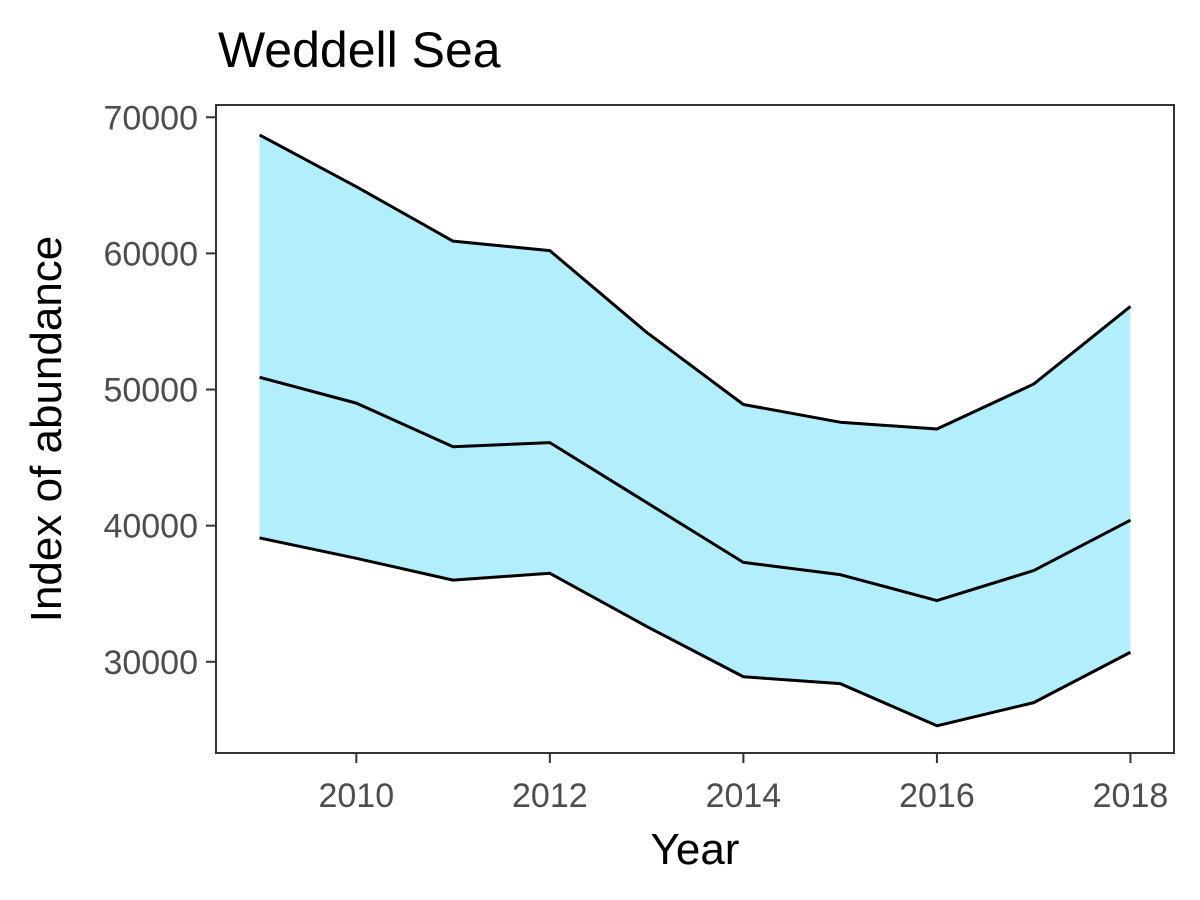 The image size is (1200, 900). I want to click on x-tick-label: 2012, so click(550, 796).